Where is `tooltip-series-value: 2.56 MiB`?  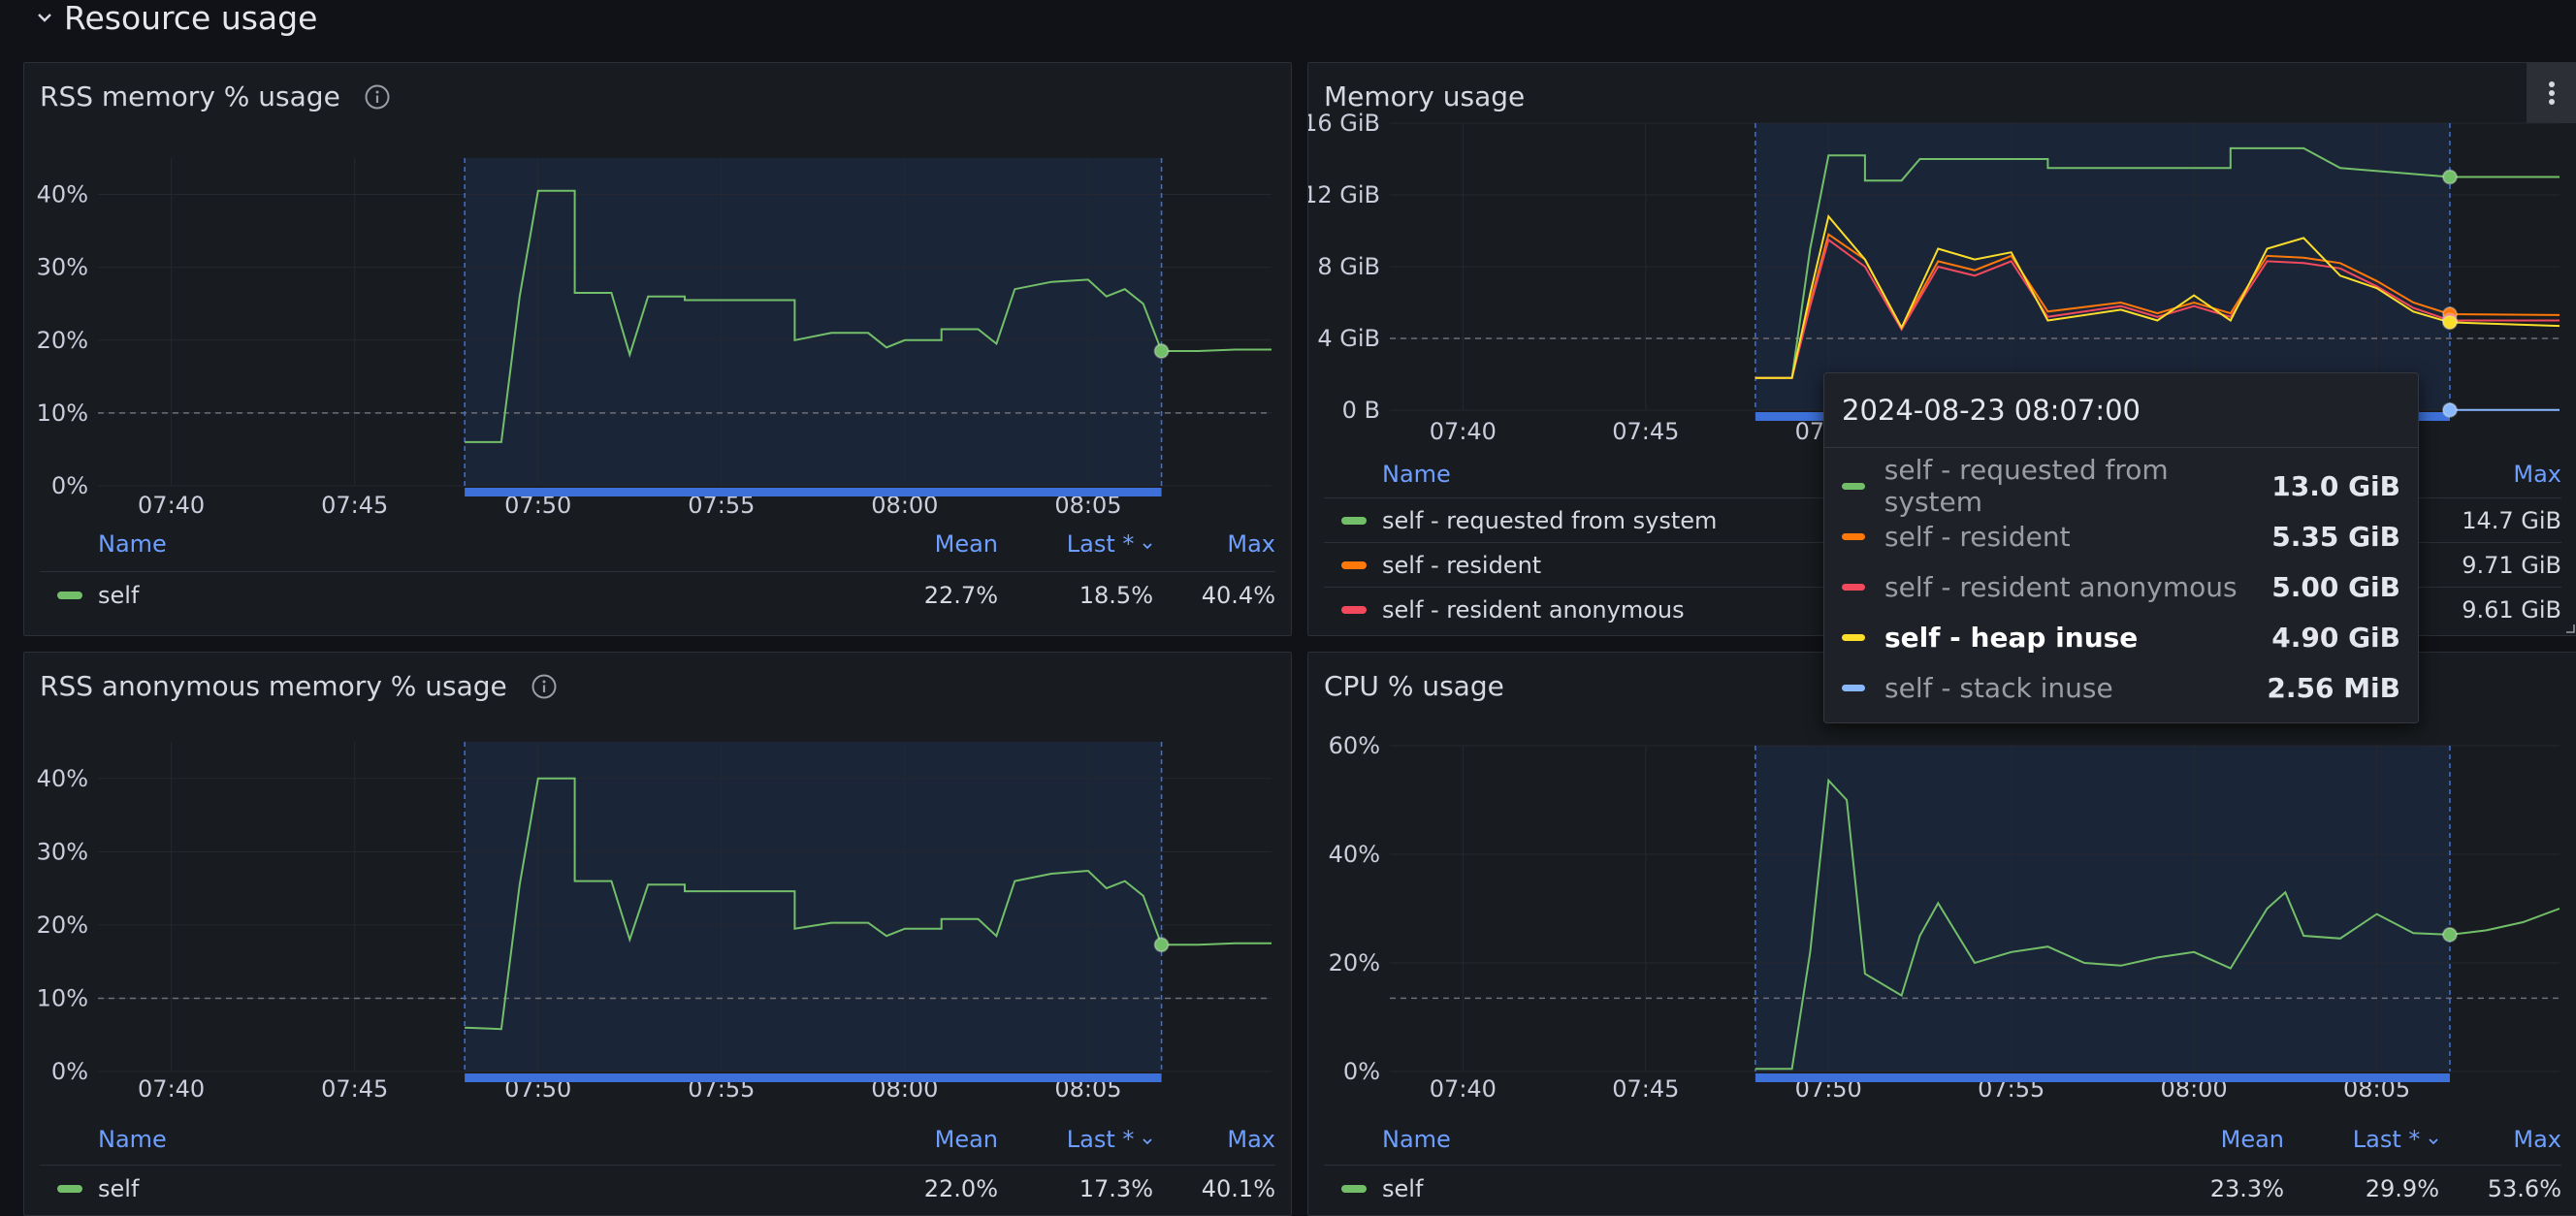
tooltip-series-value: 2.56 MiB is located at coordinates (2333, 687).